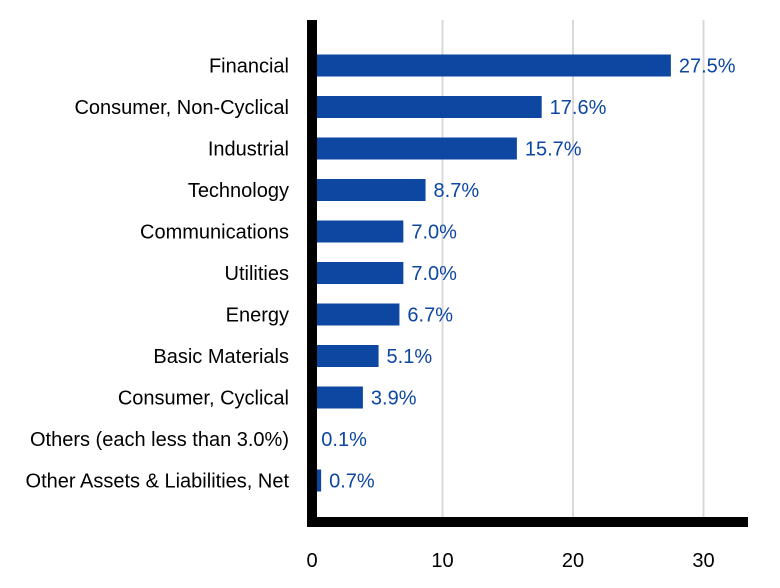 This screenshot has width=780, height=588. What do you see at coordinates (238, 191) in the screenshot?
I see `category-label: Technology` at bounding box center [238, 191].